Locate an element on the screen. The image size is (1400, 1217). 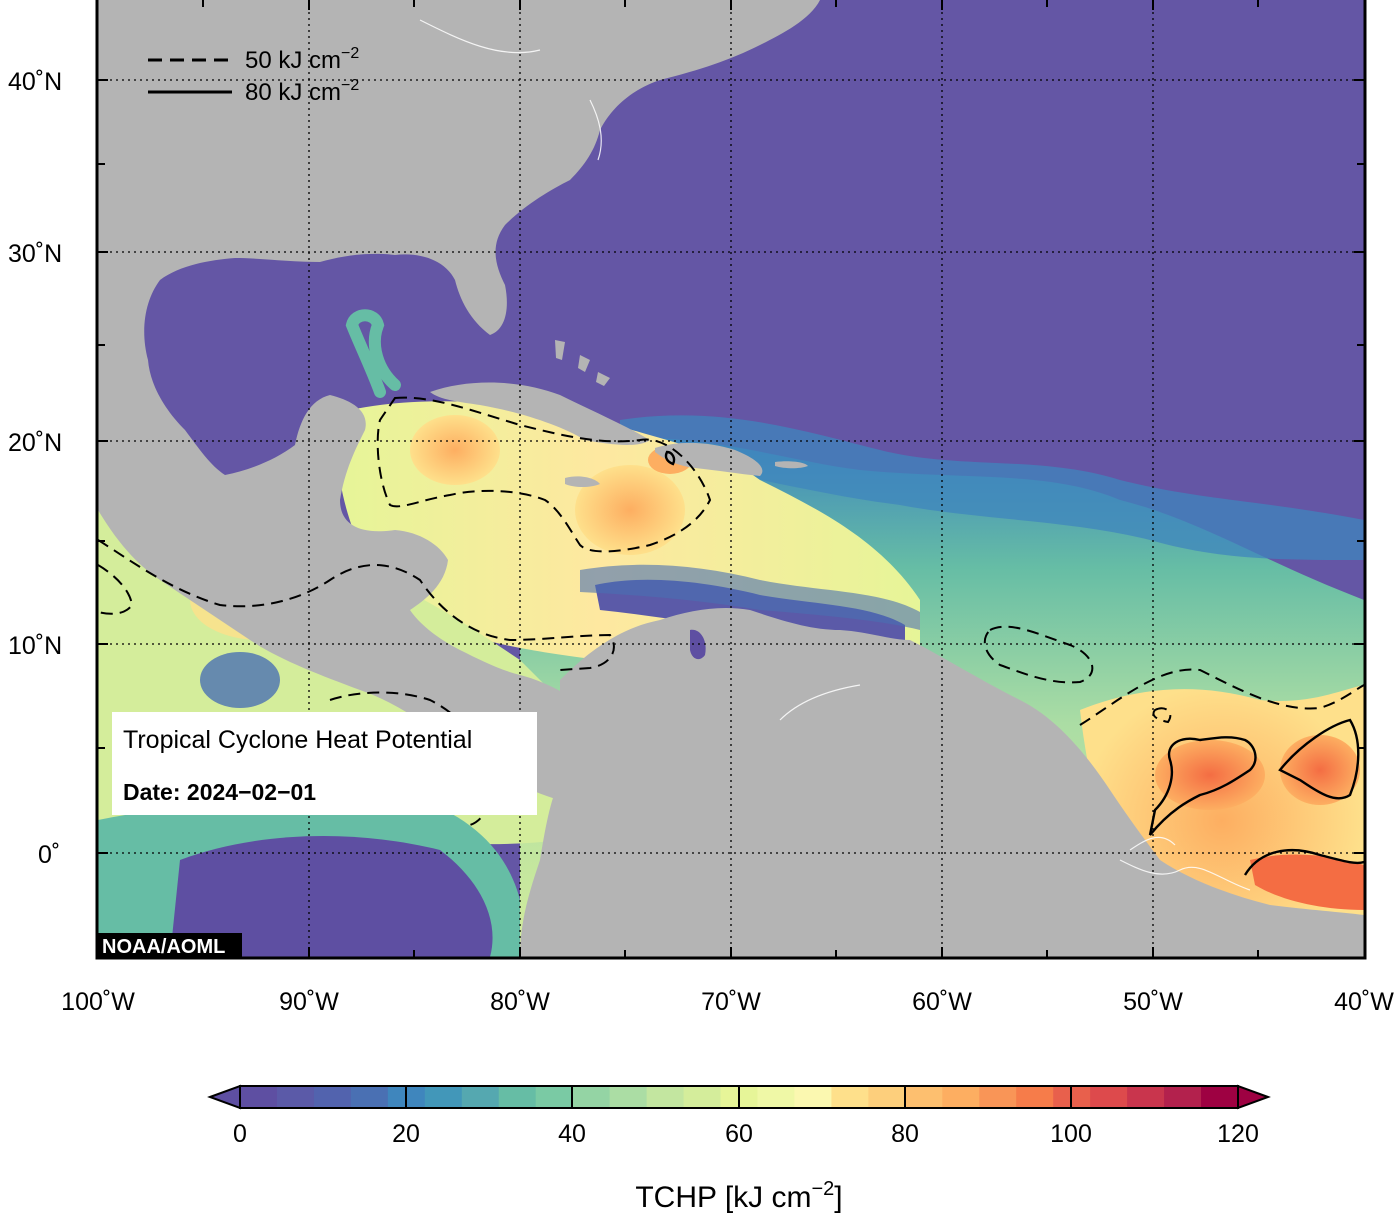
credit-label: NOAA/AOML is located at coordinates (163, 947).